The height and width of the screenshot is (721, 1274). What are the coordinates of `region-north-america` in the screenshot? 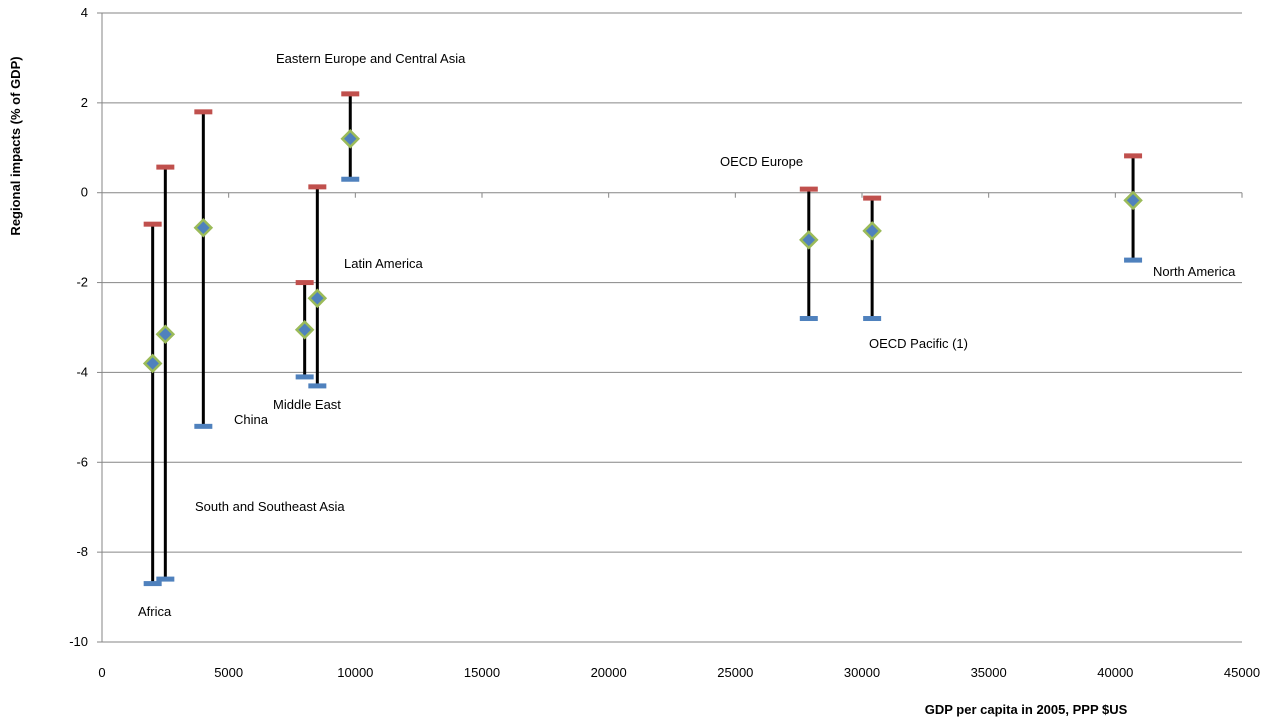 It's located at (1133, 208).